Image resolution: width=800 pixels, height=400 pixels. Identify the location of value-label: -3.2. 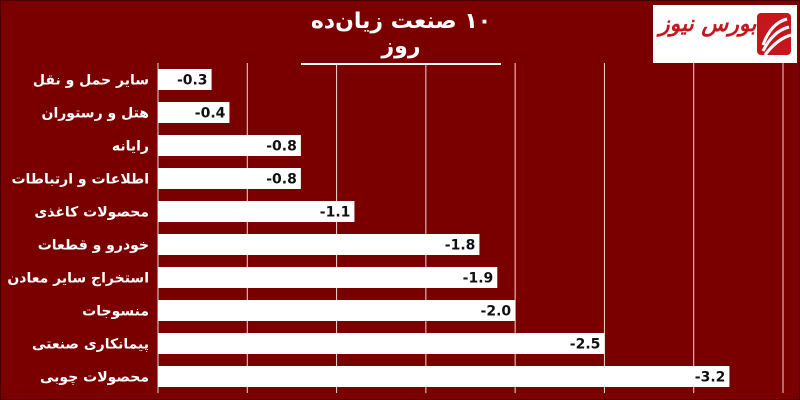
(710, 378).